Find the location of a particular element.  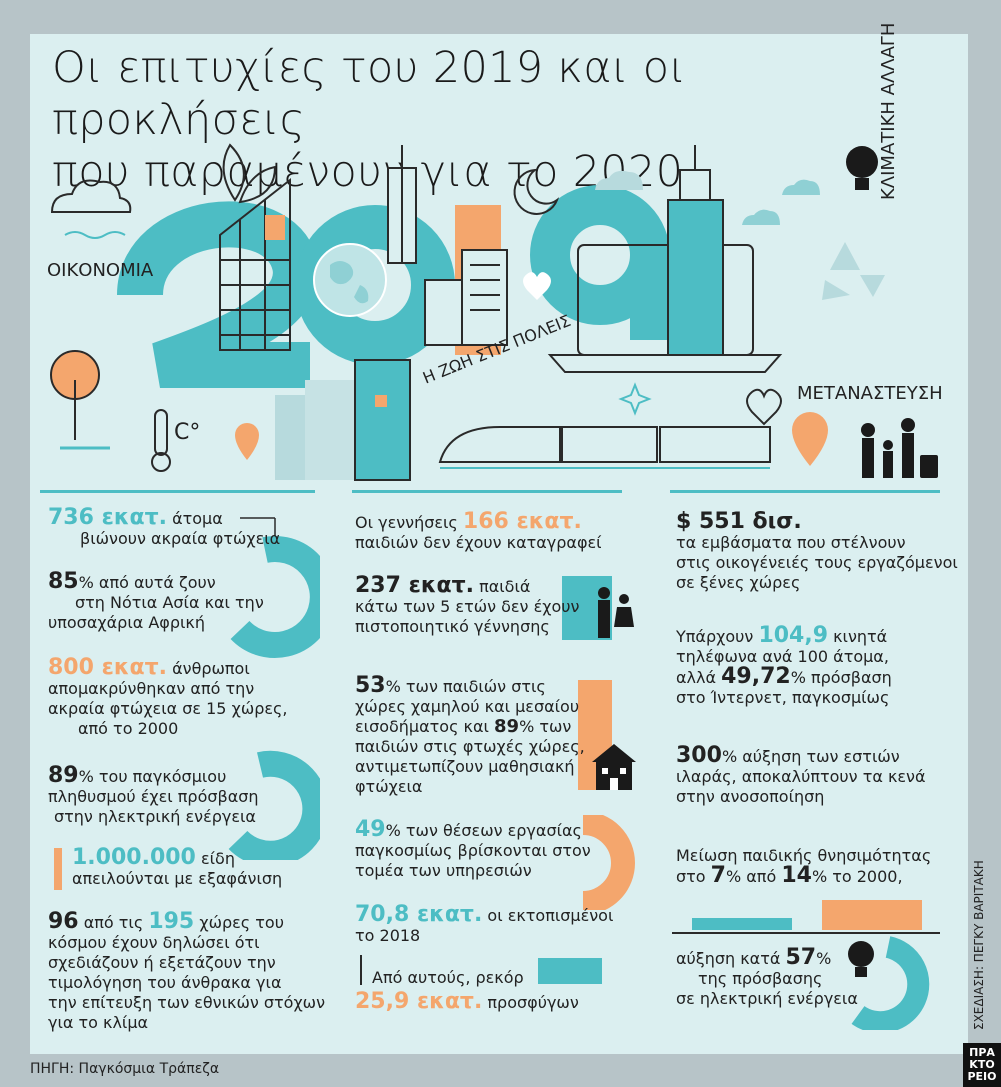

globe-icon is located at coordinates (350, 280).